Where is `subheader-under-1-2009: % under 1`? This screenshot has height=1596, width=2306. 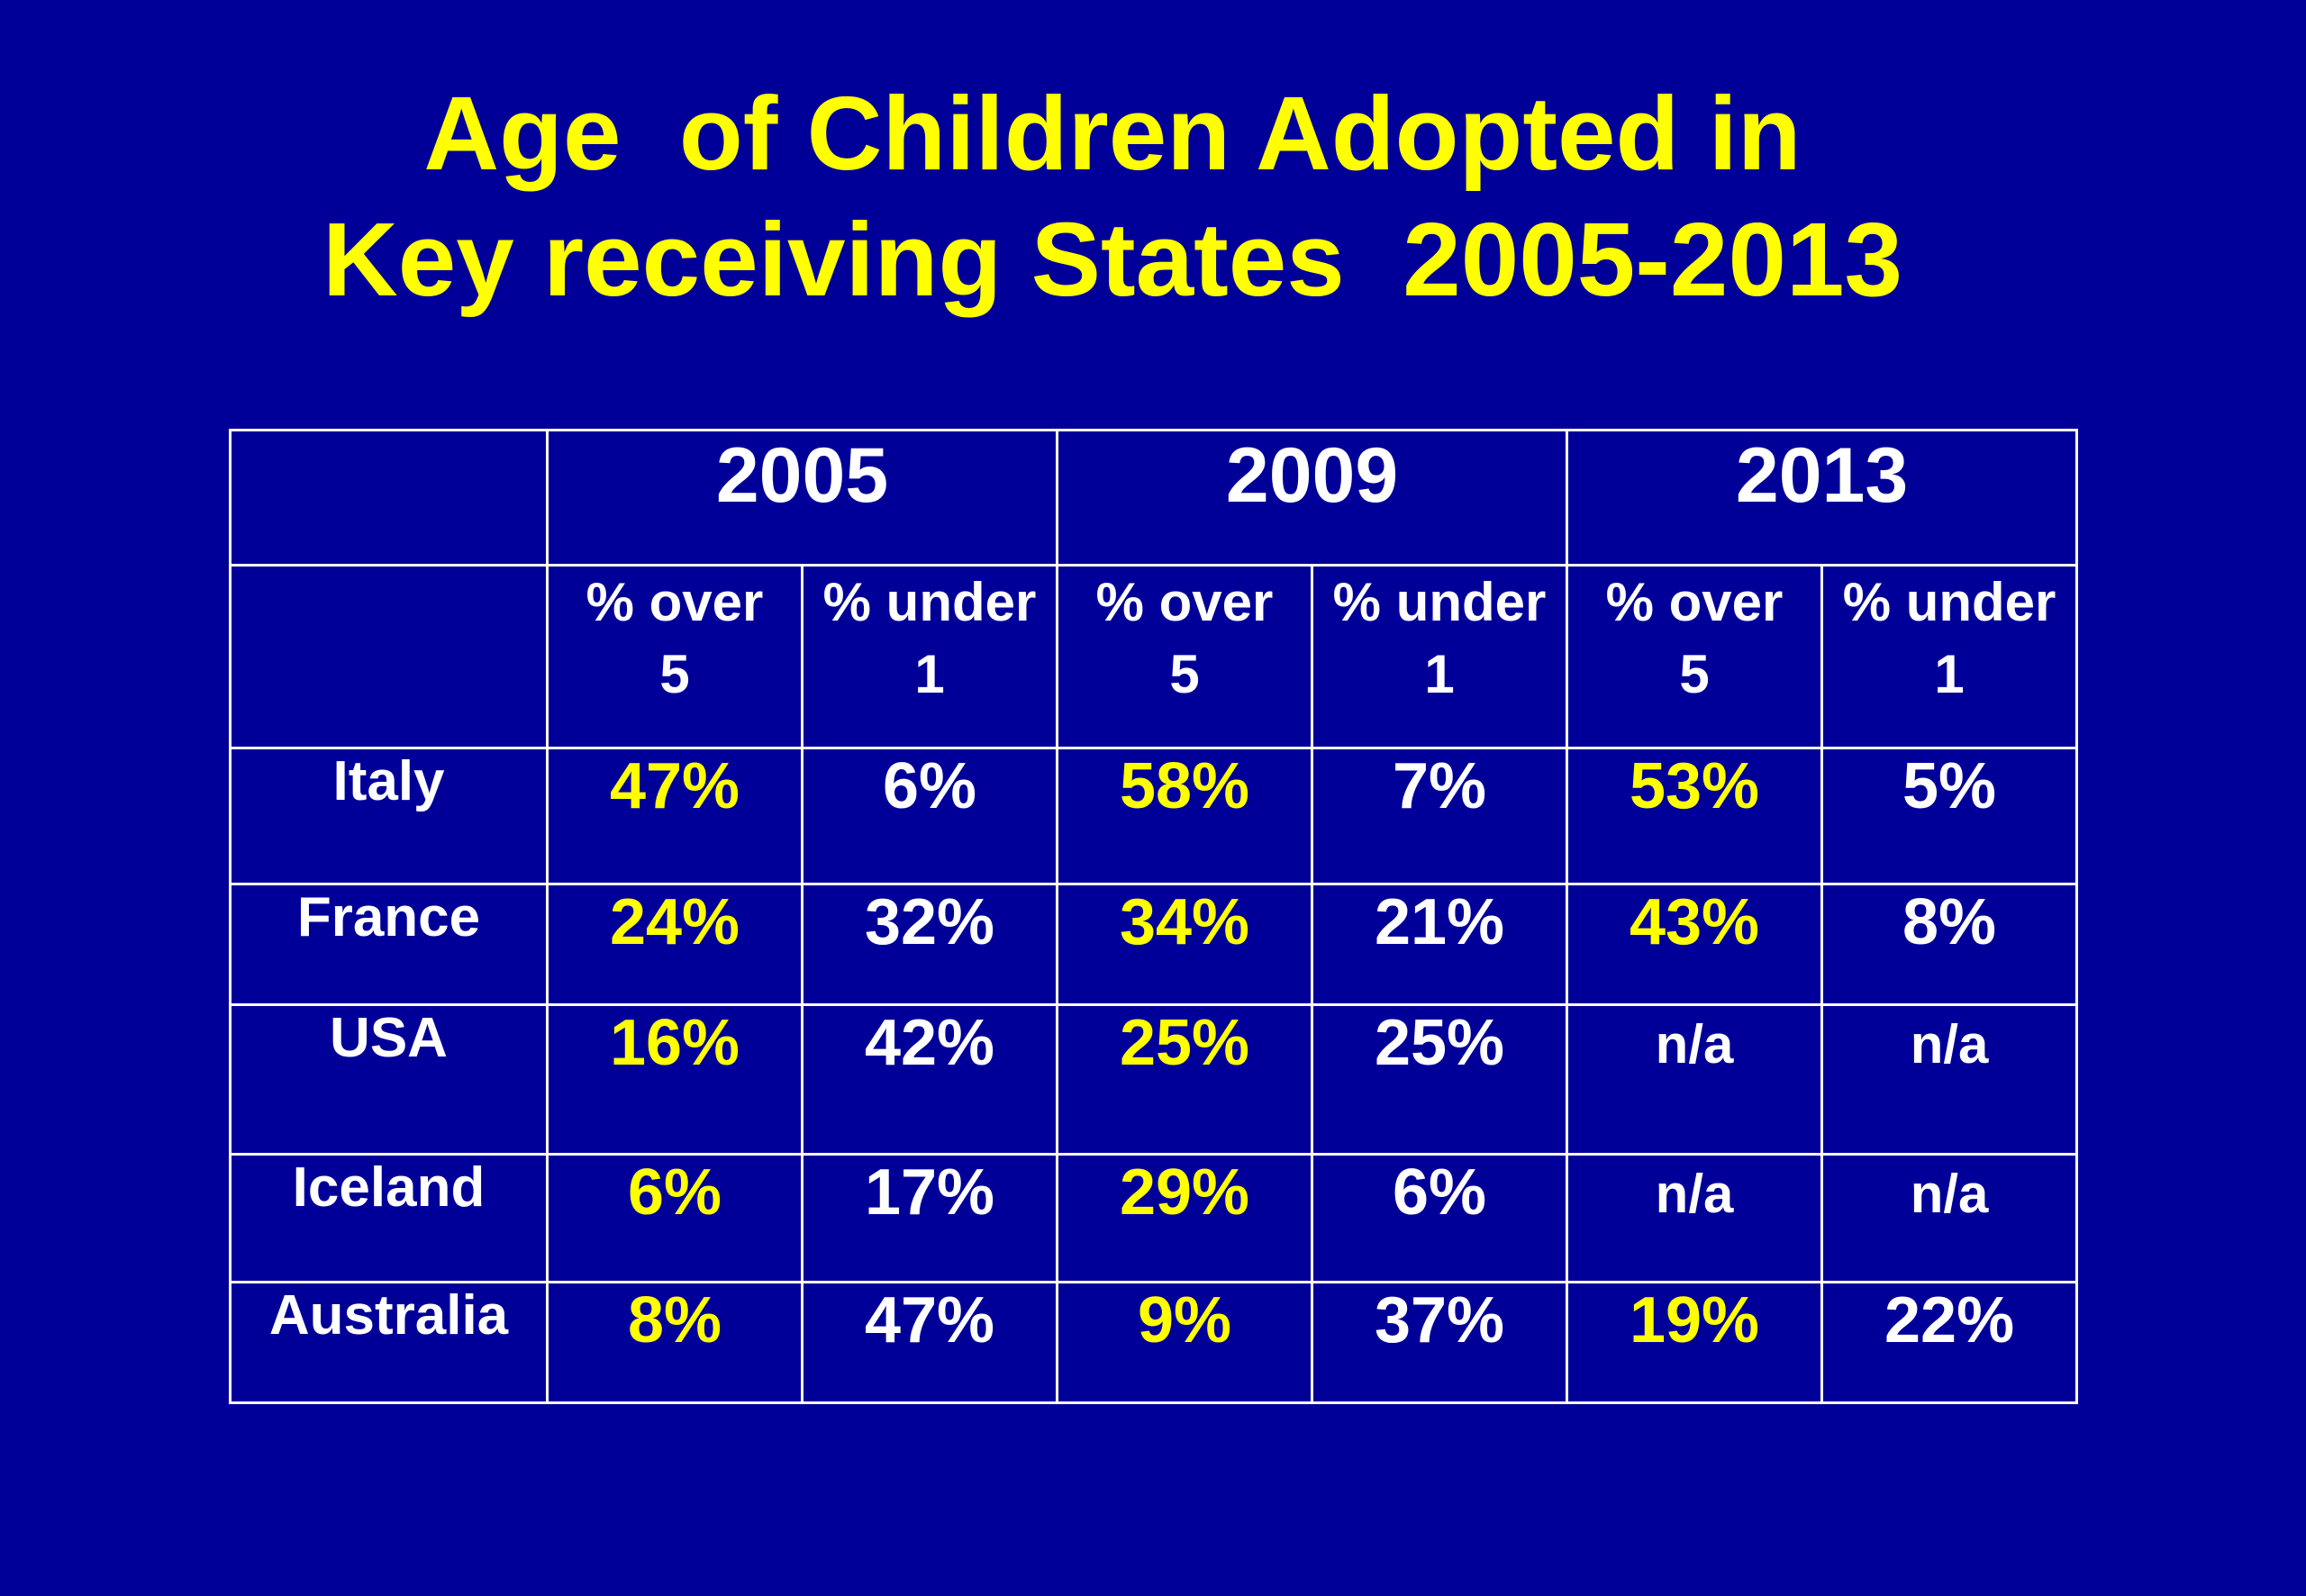
subheader-under-1-2009: % under 1 is located at coordinates (1440, 657).